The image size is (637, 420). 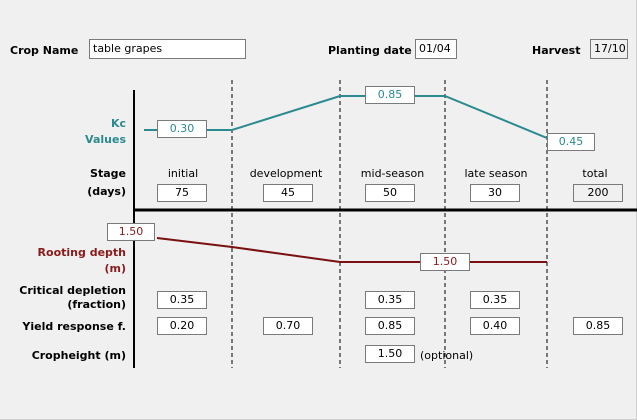 What do you see at coordinates (78, 355) in the screenshot?
I see `cropheight-label: Cropheight (m)` at bounding box center [78, 355].